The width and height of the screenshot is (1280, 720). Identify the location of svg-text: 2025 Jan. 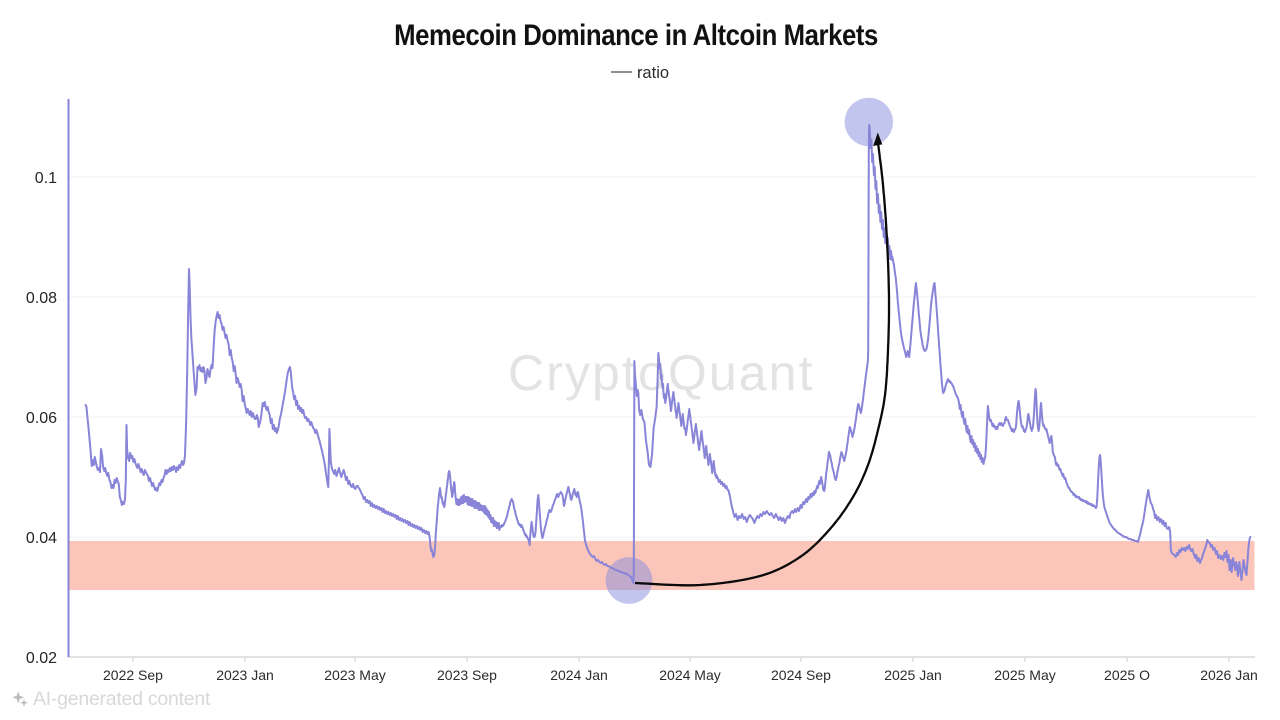
(913, 675).